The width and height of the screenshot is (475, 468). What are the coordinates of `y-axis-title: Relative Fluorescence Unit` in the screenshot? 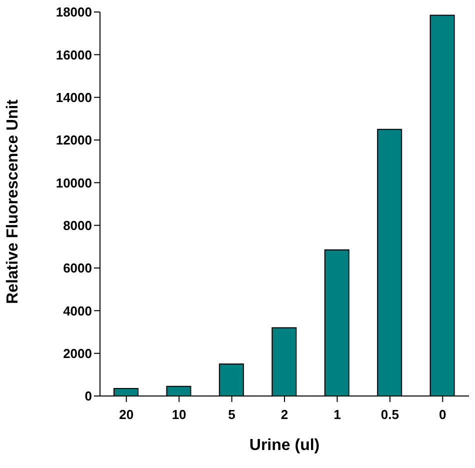 It's located at (13, 201).